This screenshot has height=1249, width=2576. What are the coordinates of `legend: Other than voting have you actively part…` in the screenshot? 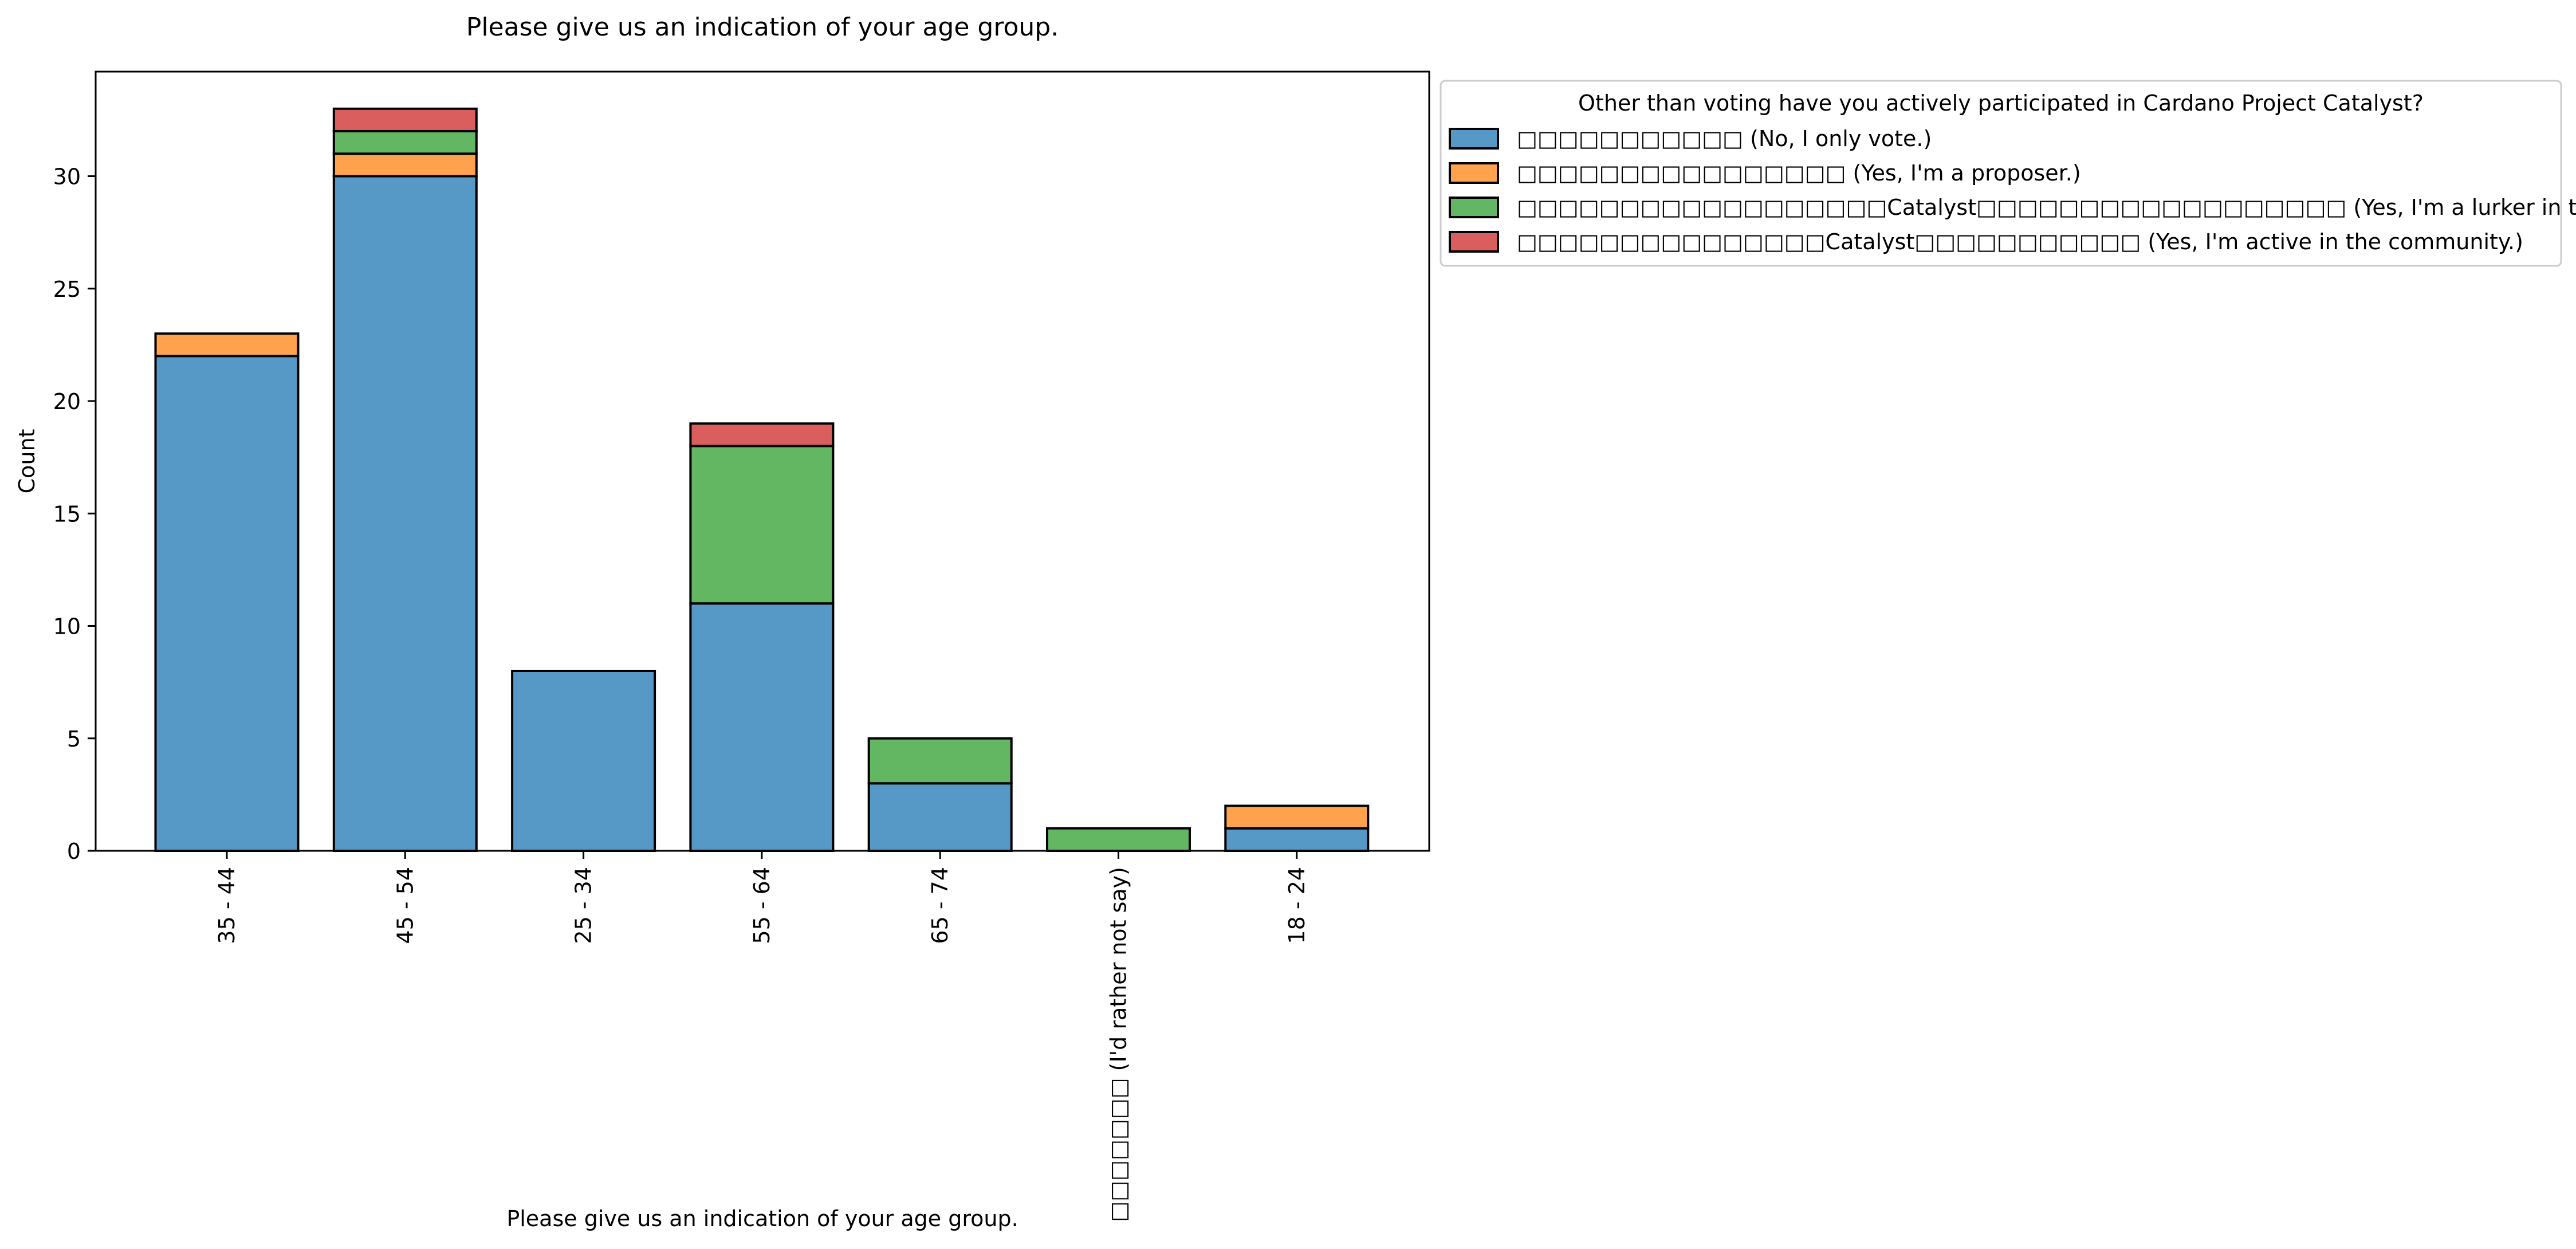 It's located at (2008, 173).